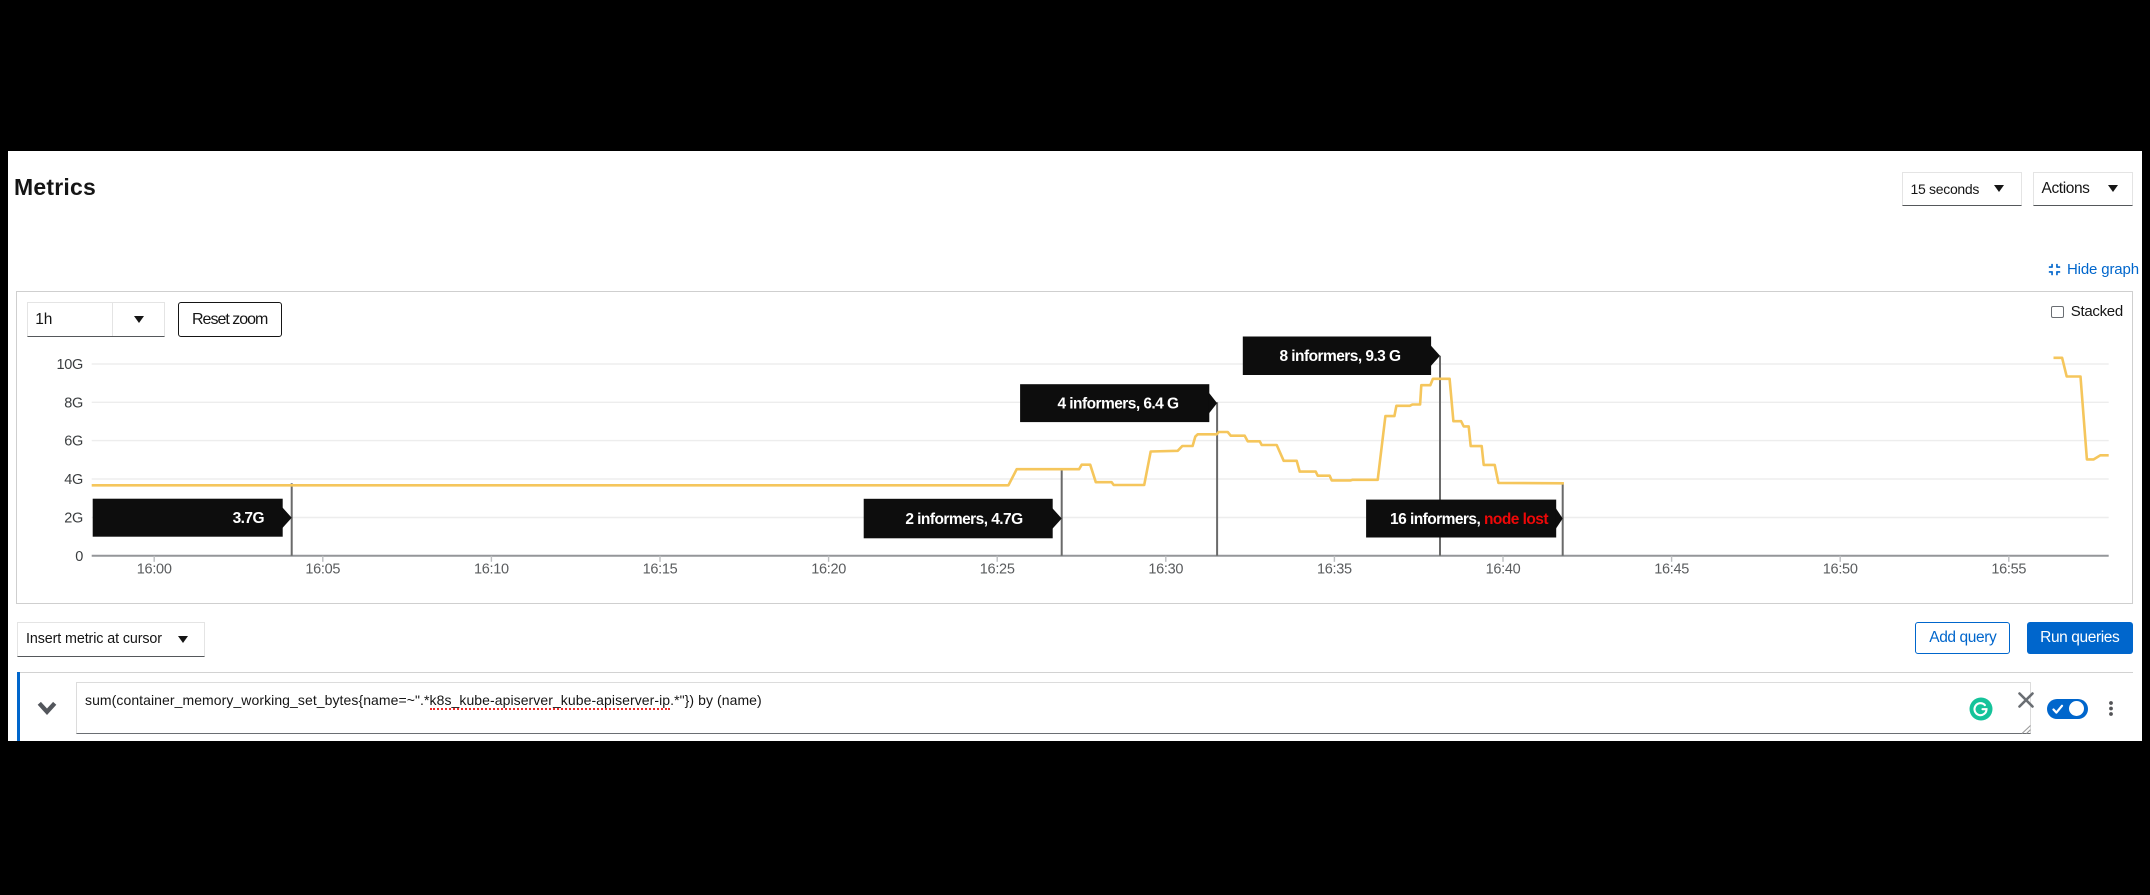  I want to click on svg-text: 3.7G, so click(249, 518).